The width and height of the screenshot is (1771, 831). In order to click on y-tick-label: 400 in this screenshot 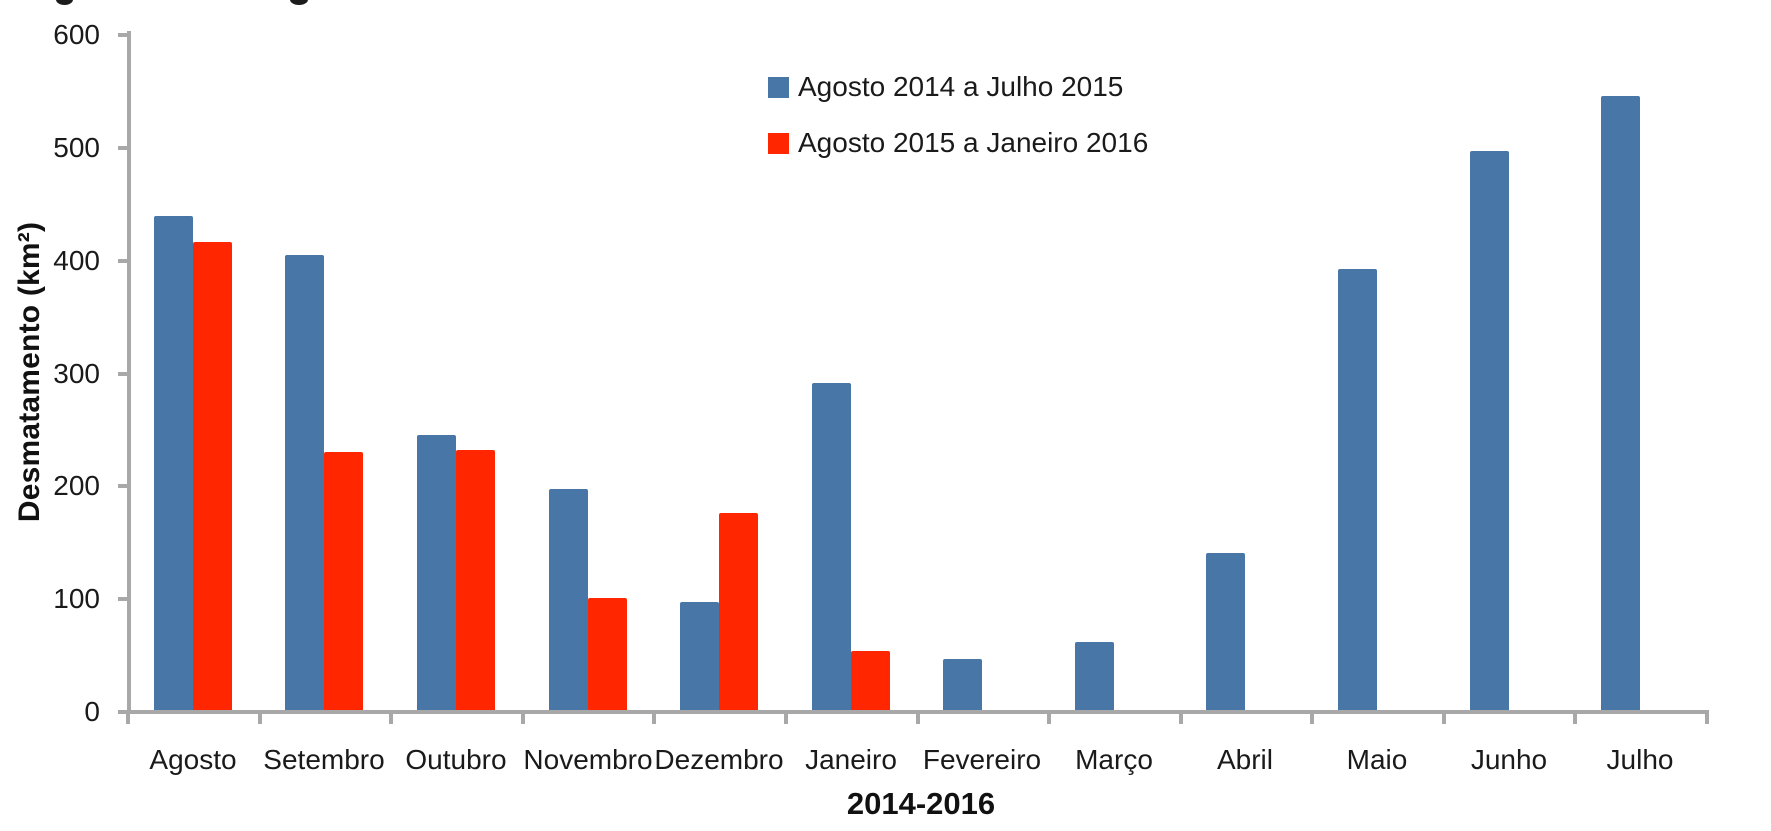, I will do `click(76, 260)`.